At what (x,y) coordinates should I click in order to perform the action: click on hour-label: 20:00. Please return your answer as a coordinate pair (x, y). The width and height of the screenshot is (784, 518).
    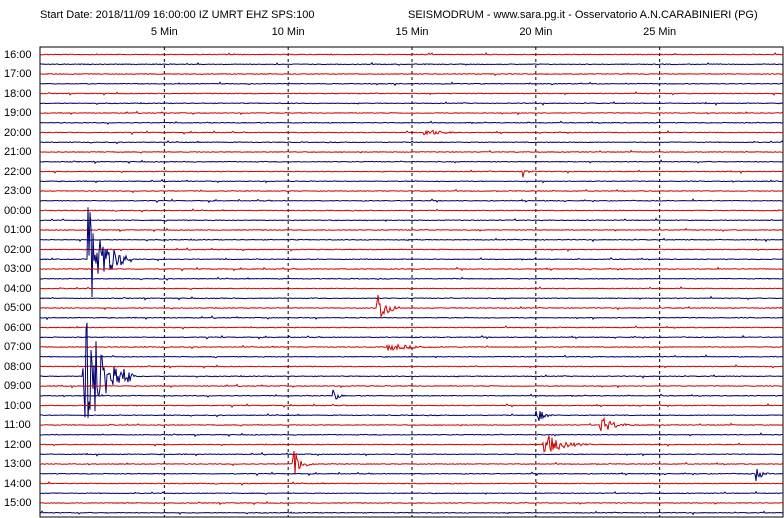
    Looking at the image, I should click on (18, 132).